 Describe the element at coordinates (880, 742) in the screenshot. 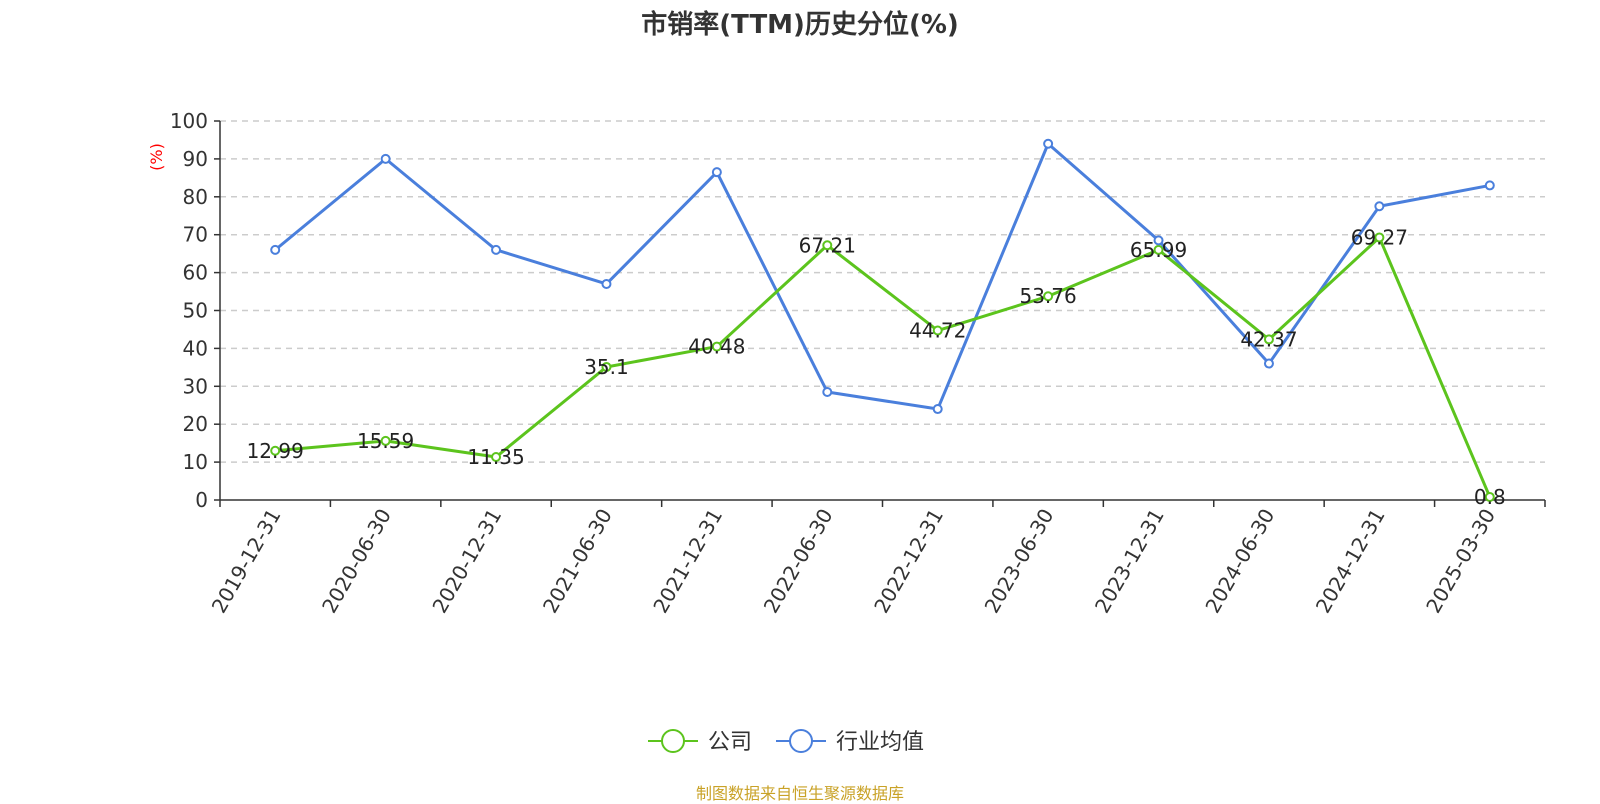

I see `legend-label: 行业均值` at that location.